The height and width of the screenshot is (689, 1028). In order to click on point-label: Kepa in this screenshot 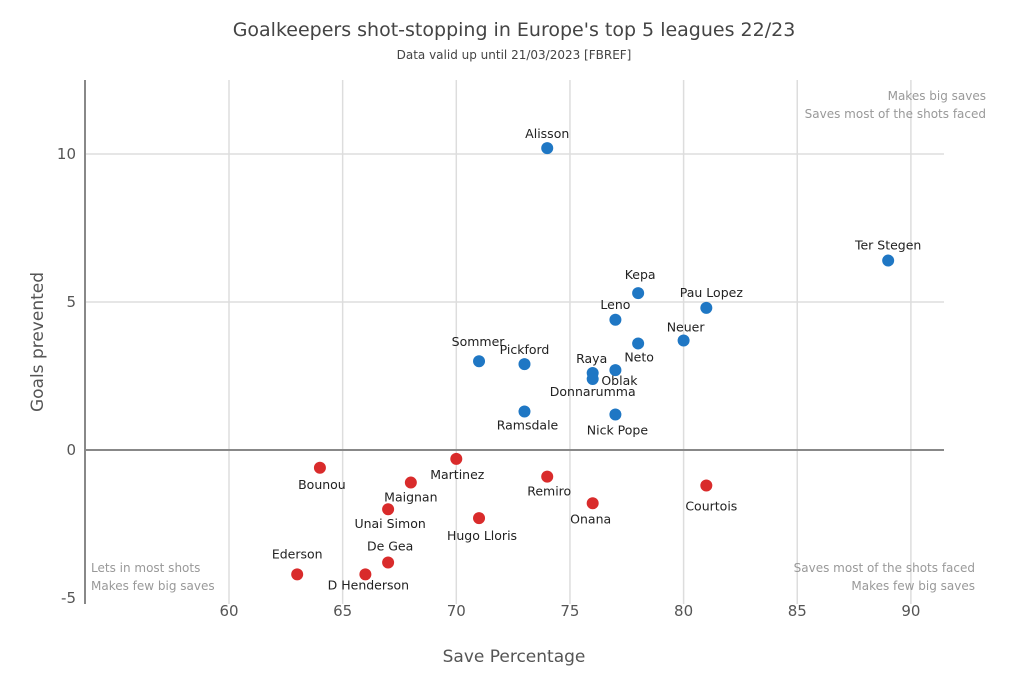, I will do `click(640, 274)`.